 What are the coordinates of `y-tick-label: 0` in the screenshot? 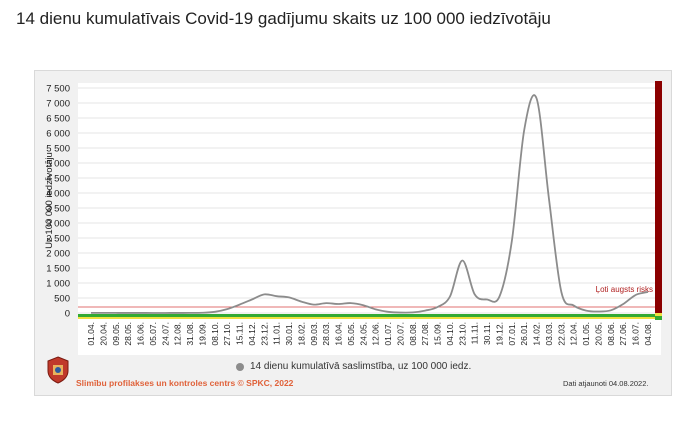 It's located at (67, 314).